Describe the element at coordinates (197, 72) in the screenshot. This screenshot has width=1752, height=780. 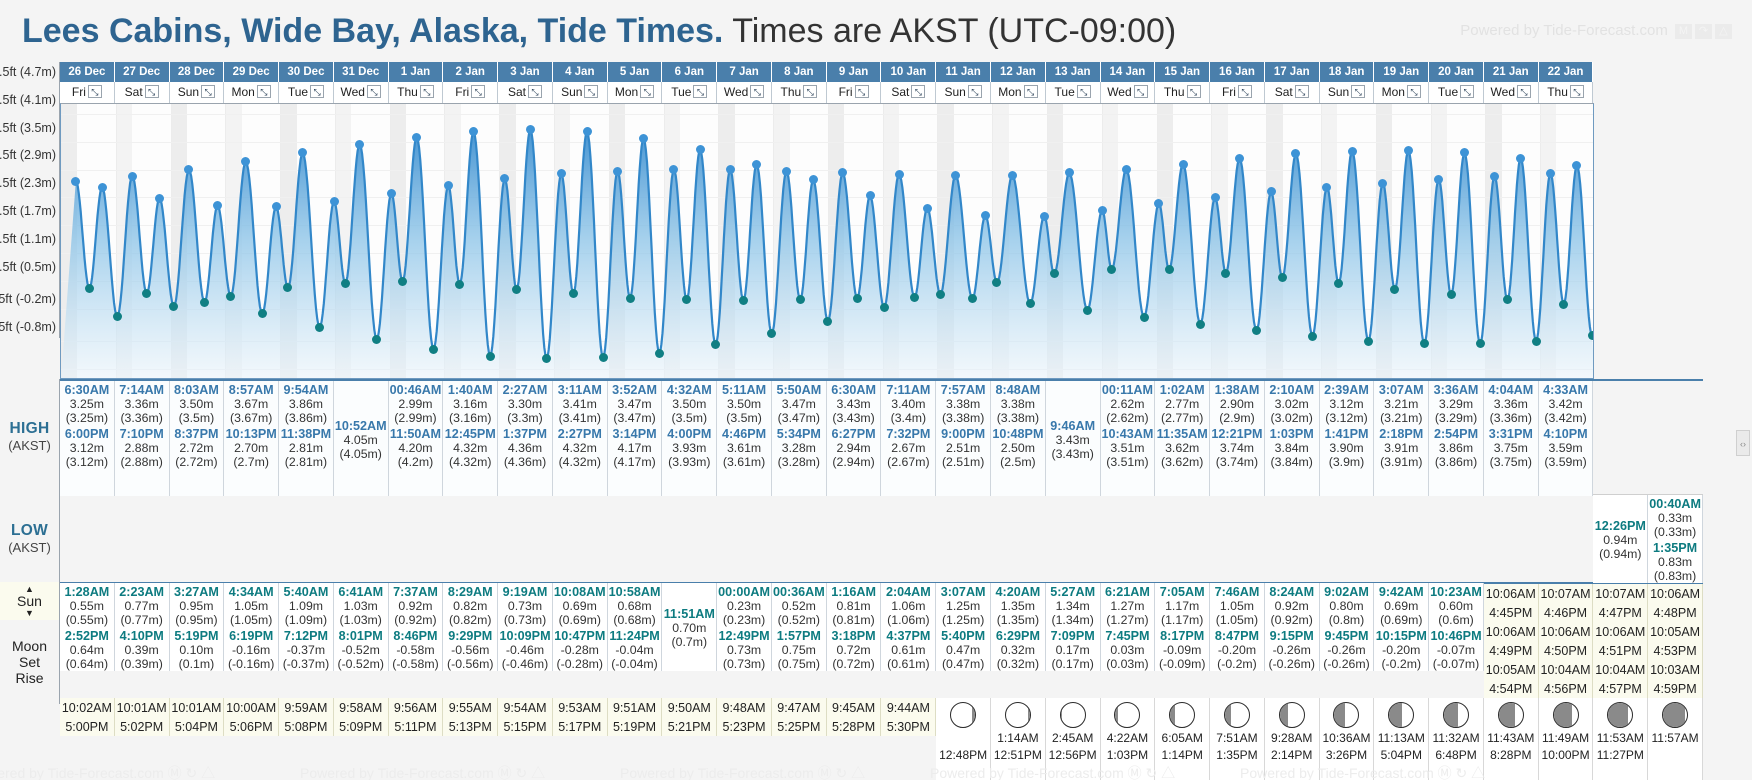
I see `date-header-cell: 28 Dec` at that location.